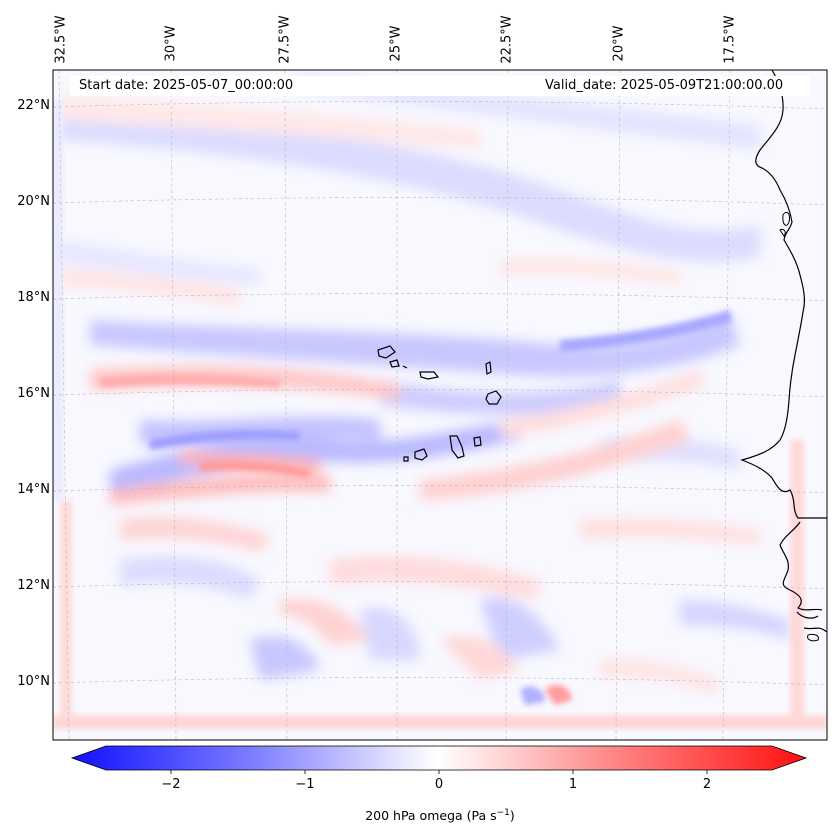 The width and height of the screenshot is (837, 839). What do you see at coordinates (186, 85) in the screenshot?
I see `start-date-label: Start date: 2025-05-07_00:00:00` at bounding box center [186, 85].